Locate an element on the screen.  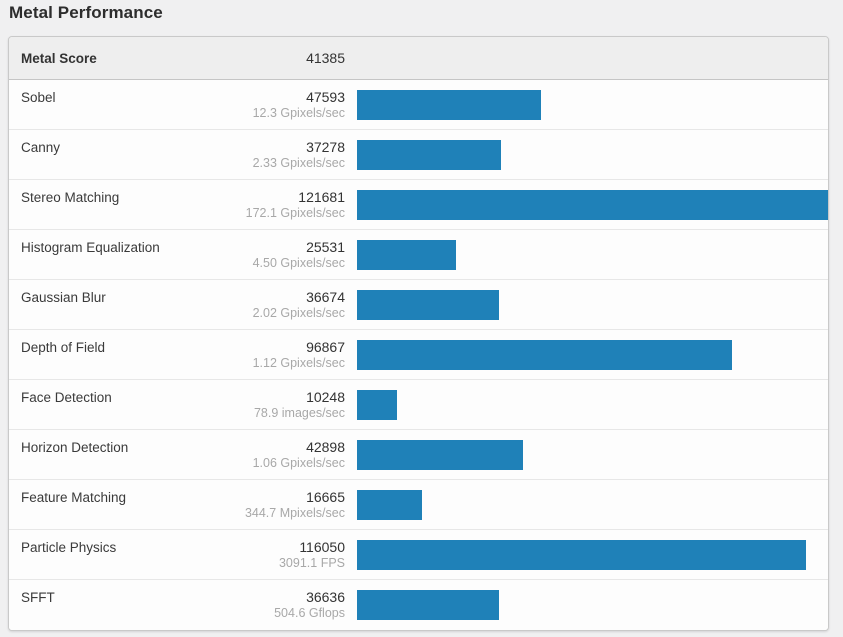
benchmark-score: 36674 is located at coordinates (325, 296).